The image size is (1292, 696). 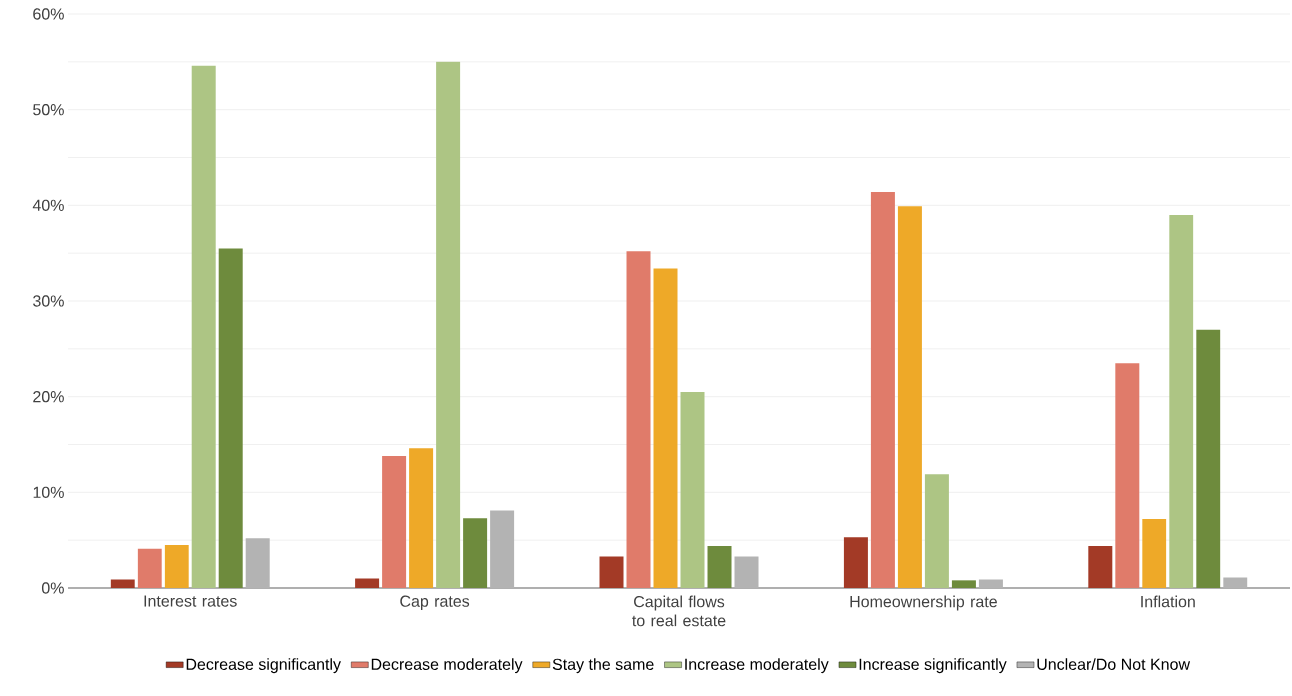 What do you see at coordinates (1114, 664) in the screenshot?
I see `legend-label: Unclear/Do Not Know` at bounding box center [1114, 664].